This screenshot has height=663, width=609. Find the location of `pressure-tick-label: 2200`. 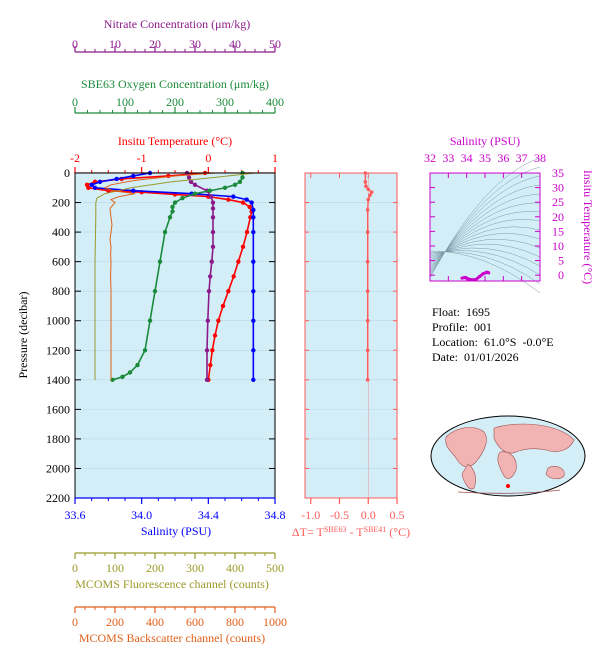

pressure-tick-label: 2200 is located at coordinates (58, 498).